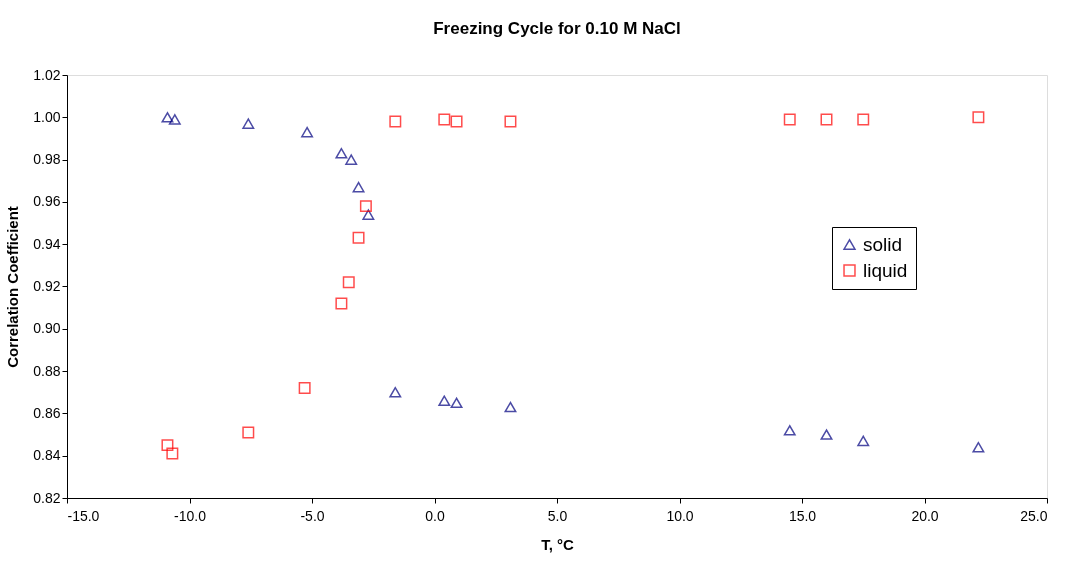 The image size is (1084, 588). Describe the element at coordinates (47, 74) in the screenshot. I see `y-tick-label: 1.02` at that location.